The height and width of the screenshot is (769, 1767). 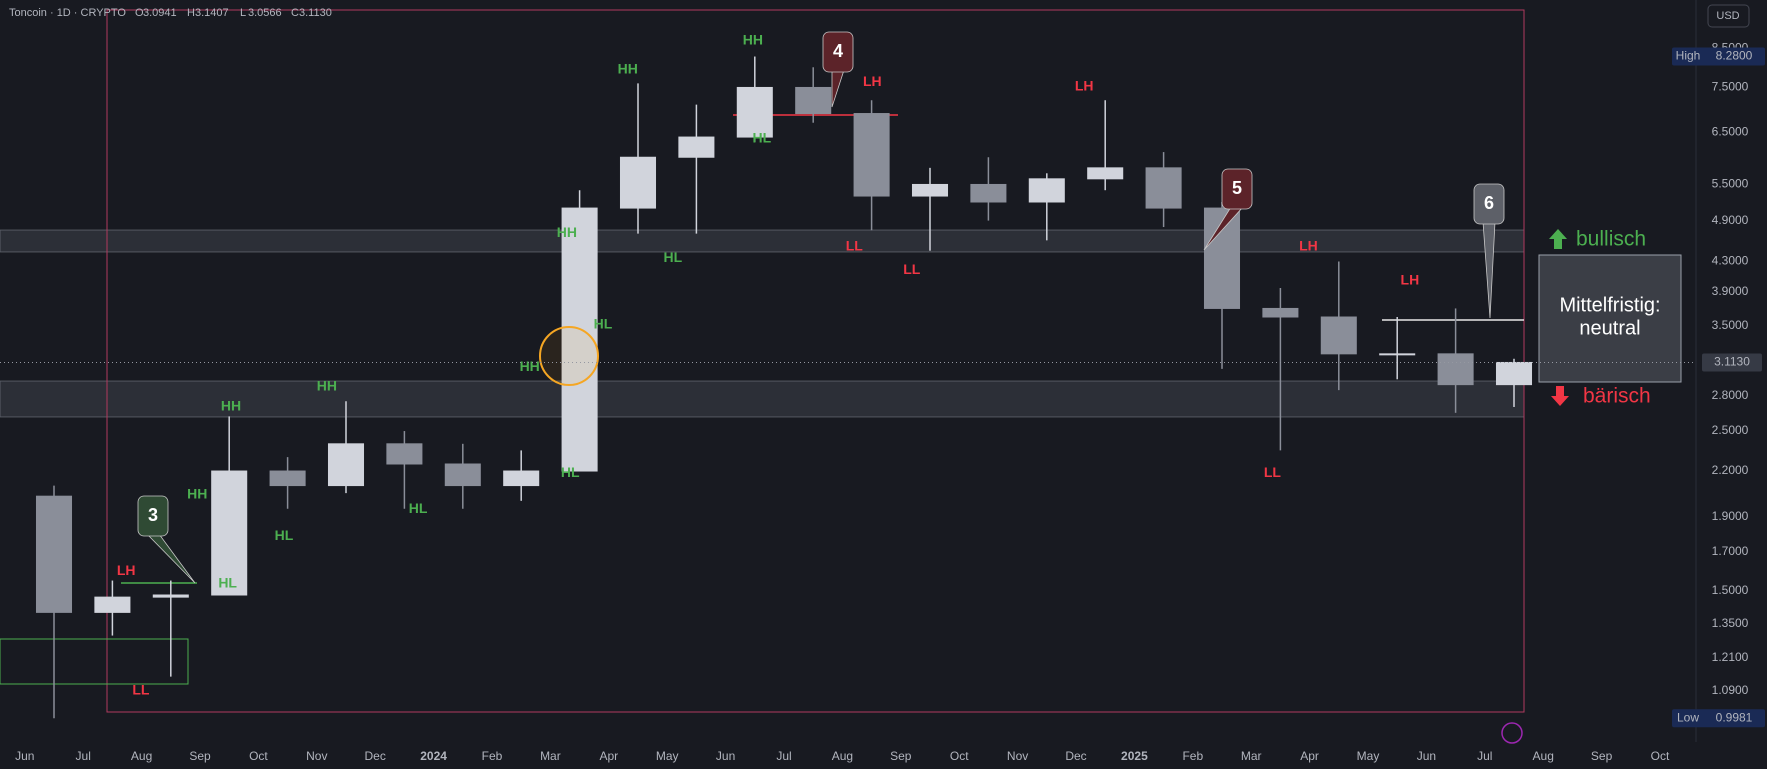 What do you see at coordinates (94, 661) in the screenshot?
I see `accumulation-box` at bounding box center [94, 661].